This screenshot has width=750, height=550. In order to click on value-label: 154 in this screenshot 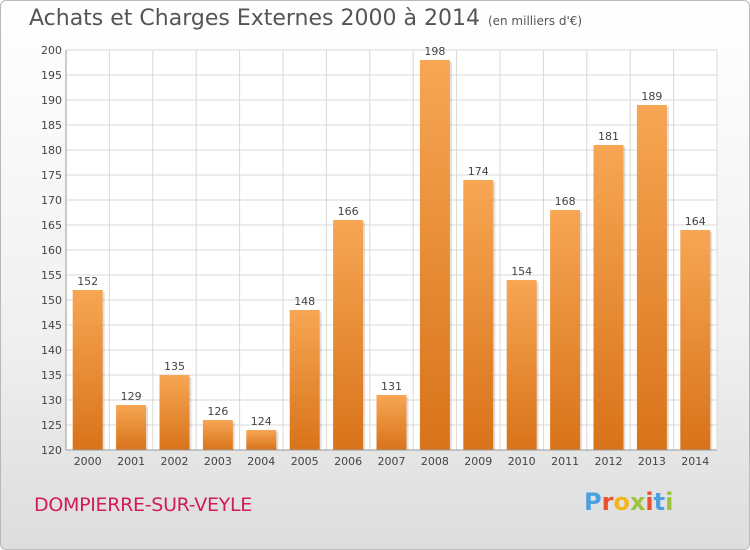, I will do `click(521, 271)`.